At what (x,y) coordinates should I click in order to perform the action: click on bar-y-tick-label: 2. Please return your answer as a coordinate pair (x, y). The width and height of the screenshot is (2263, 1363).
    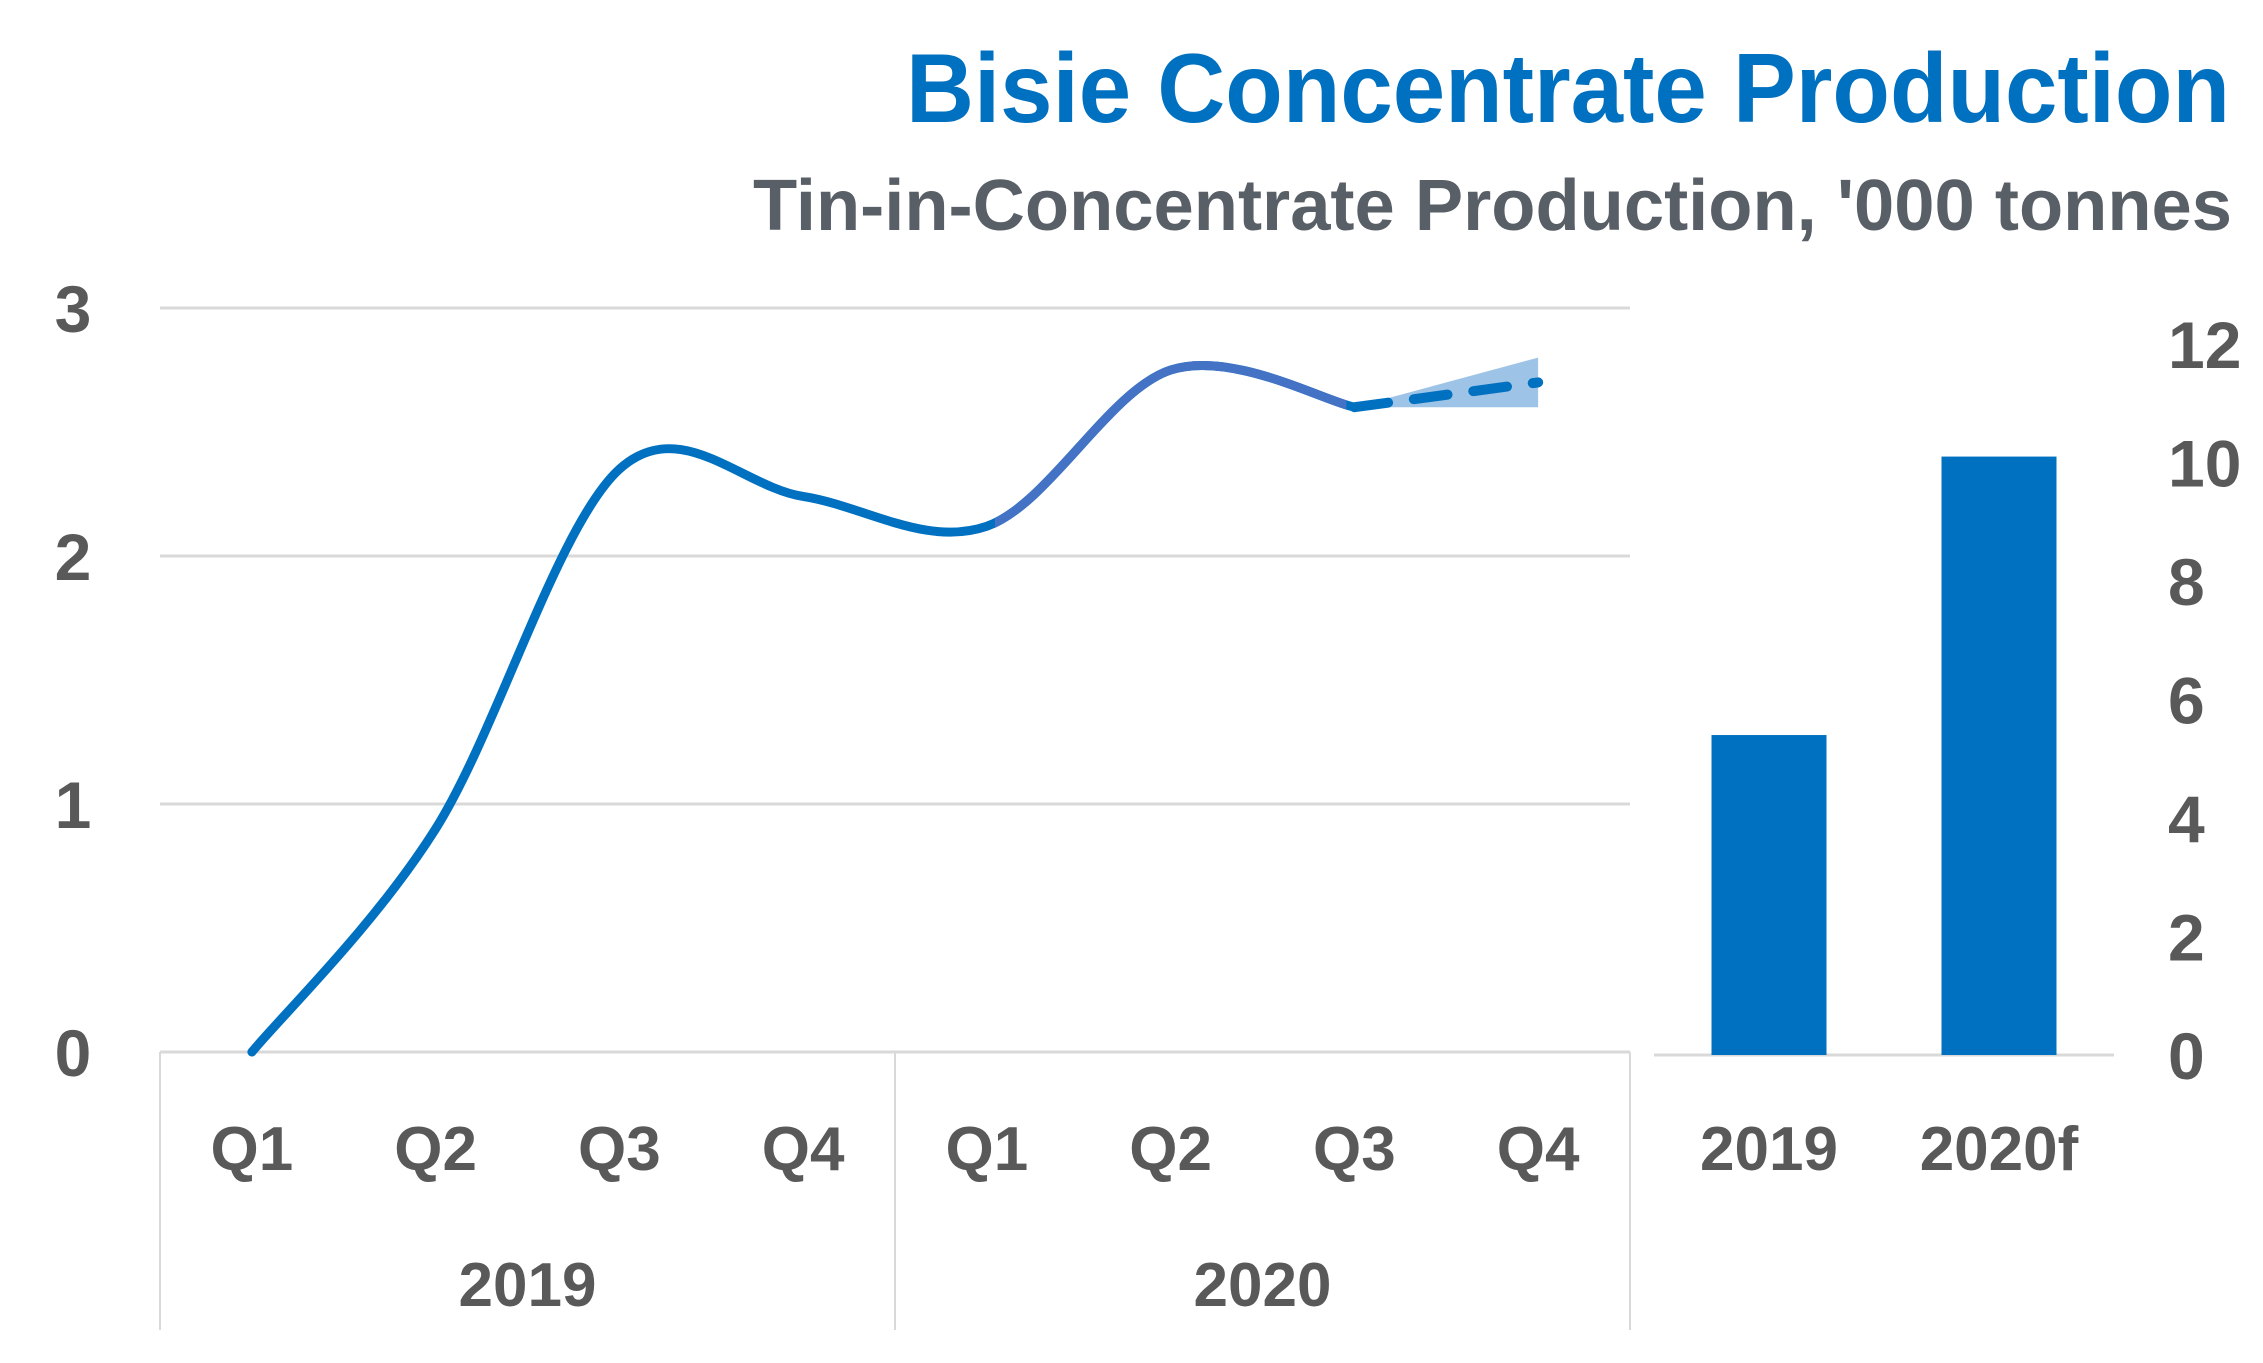
    Looking at the image, I should click on (2186, 938).